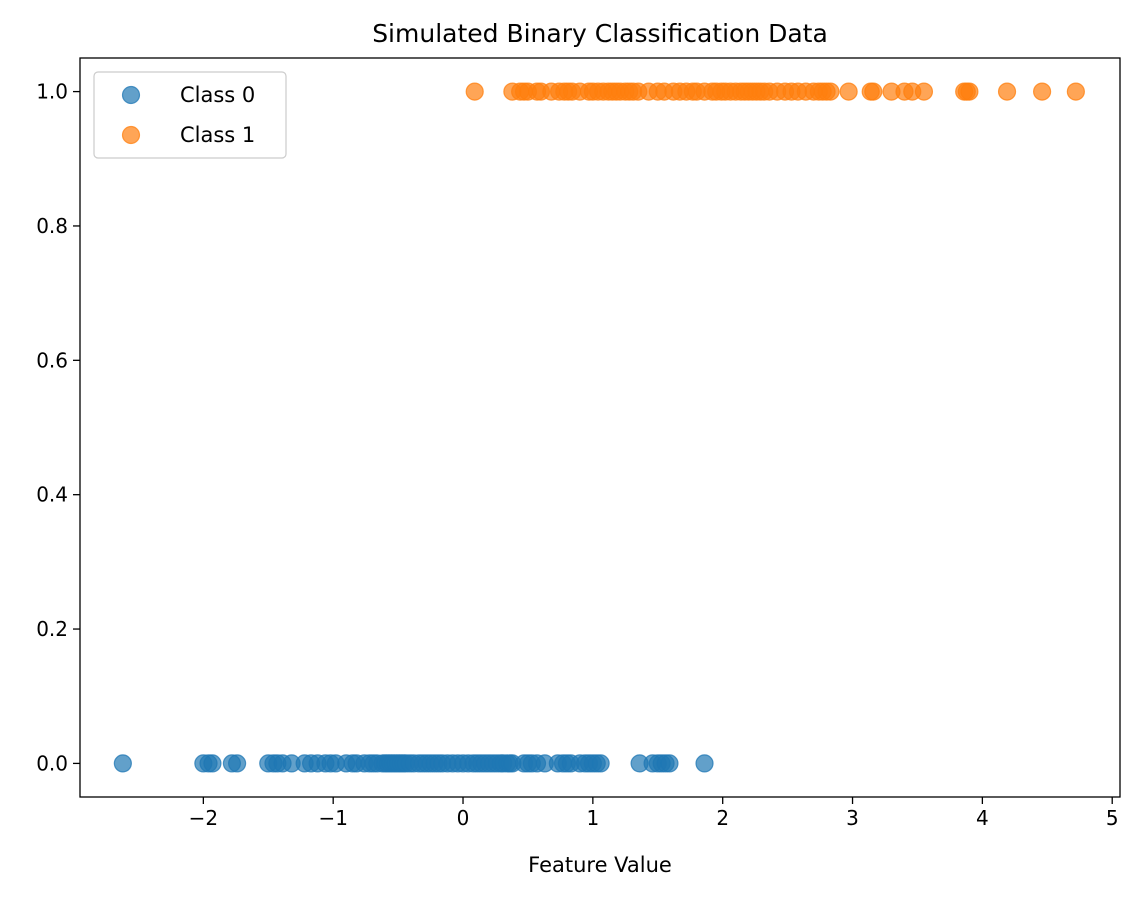  Describe the element at coordinates (52, 495) in the screenshot. I see `y-tick-label: 0.4` at that location.